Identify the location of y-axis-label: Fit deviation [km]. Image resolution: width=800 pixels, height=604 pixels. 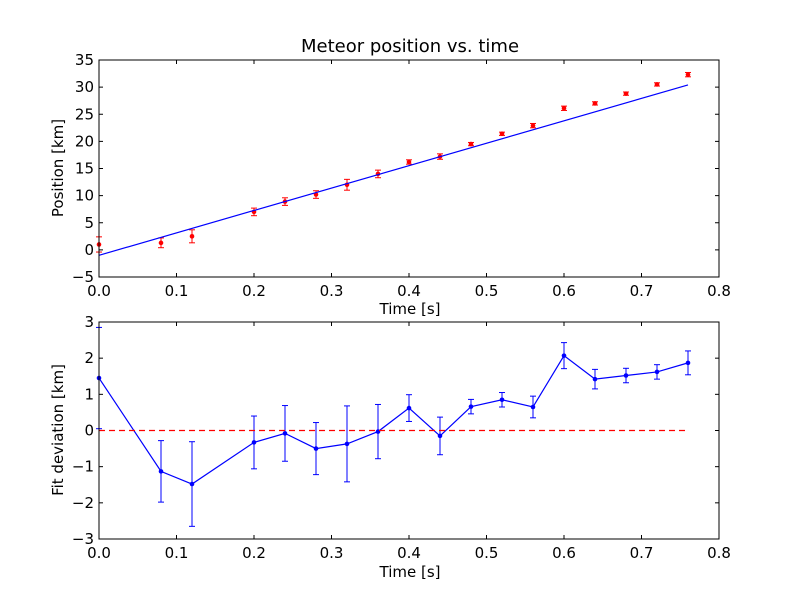
(58, 430).